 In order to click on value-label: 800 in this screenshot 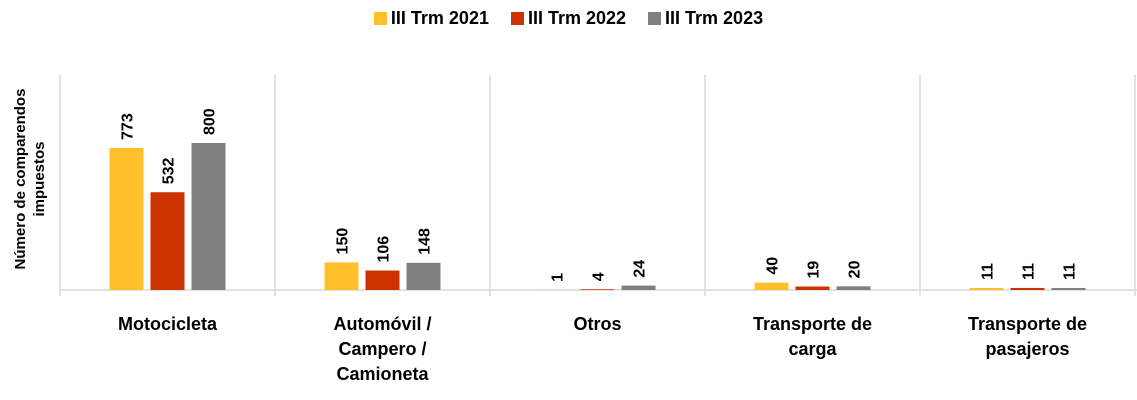, I will do `click(210, 121)`.